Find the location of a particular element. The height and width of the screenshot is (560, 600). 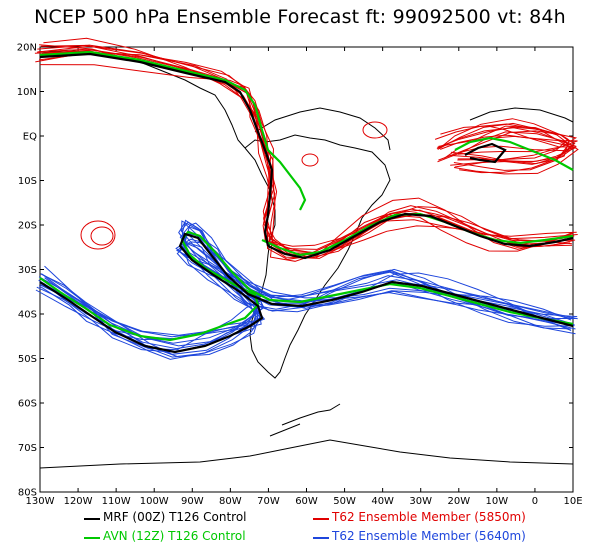

lon-label: 130W is located at coordinates (40, 501).